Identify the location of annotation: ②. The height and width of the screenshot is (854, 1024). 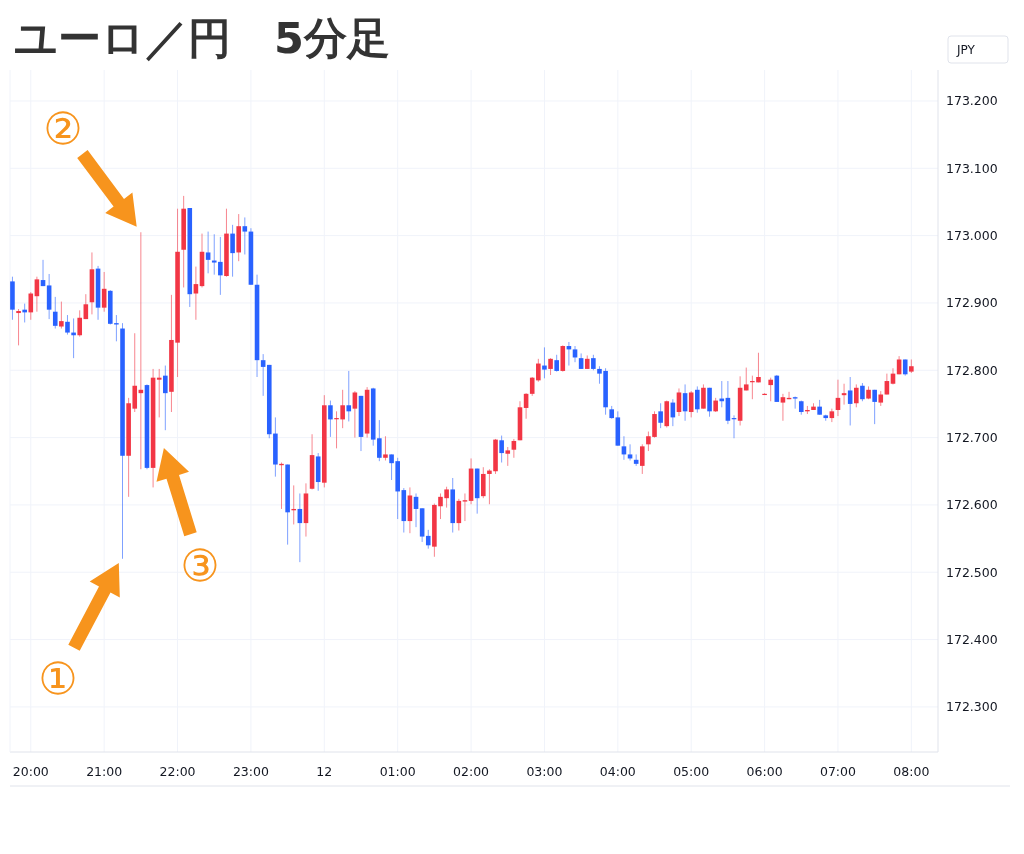
(63, 128).